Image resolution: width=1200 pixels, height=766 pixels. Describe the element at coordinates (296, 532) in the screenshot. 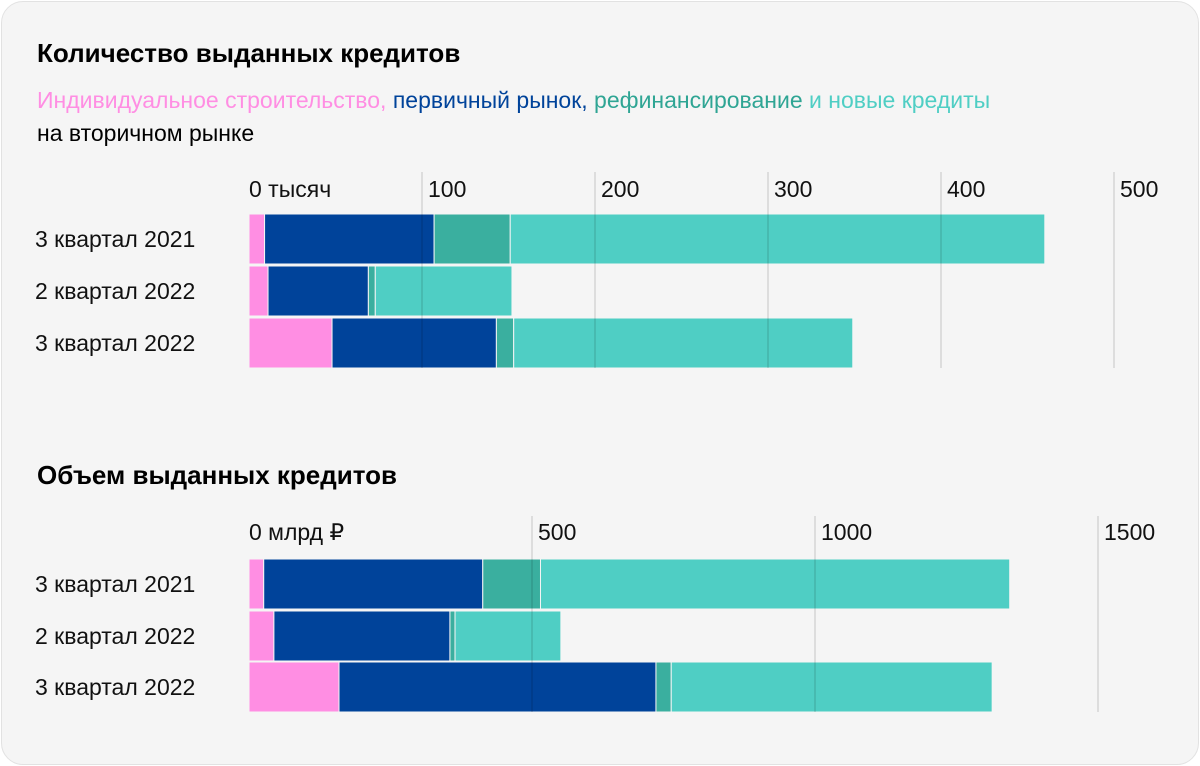

I see `tick-label: 0 млрд ₽` at that location.